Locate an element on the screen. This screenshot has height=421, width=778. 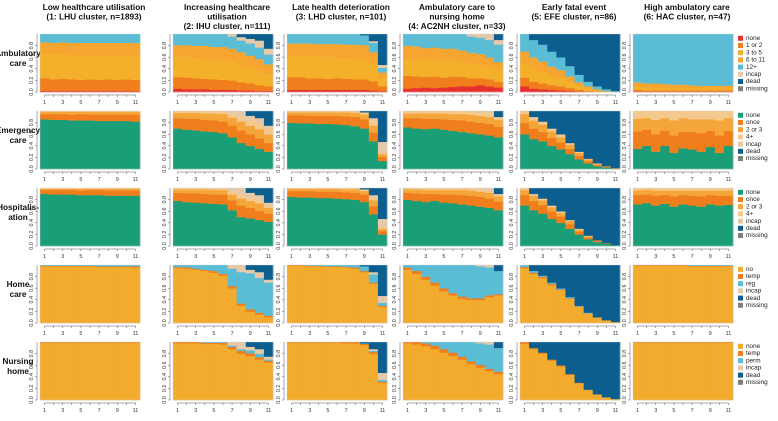
legend-label: incap is located at coordinates (754, 291).